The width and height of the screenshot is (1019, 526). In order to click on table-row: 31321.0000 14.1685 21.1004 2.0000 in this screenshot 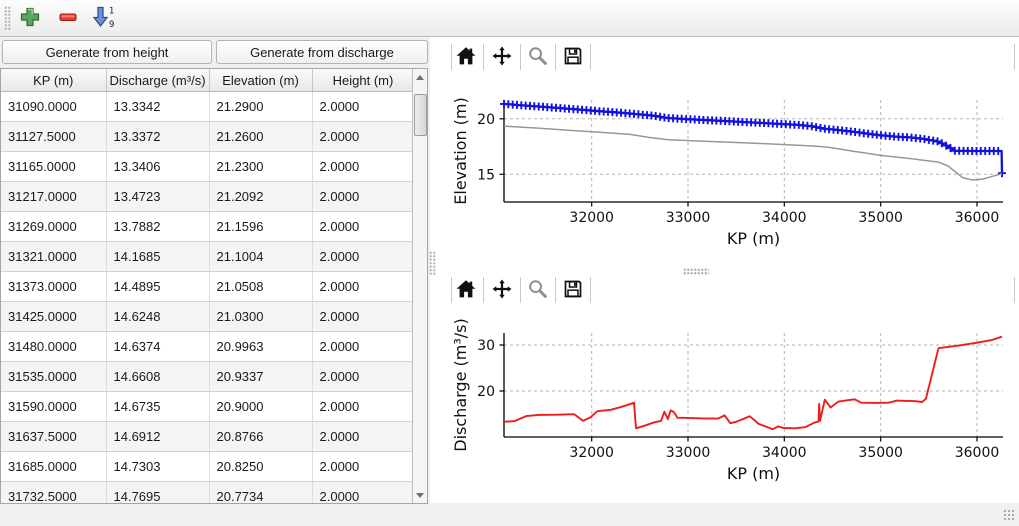, I will do `click(208, 256)`.